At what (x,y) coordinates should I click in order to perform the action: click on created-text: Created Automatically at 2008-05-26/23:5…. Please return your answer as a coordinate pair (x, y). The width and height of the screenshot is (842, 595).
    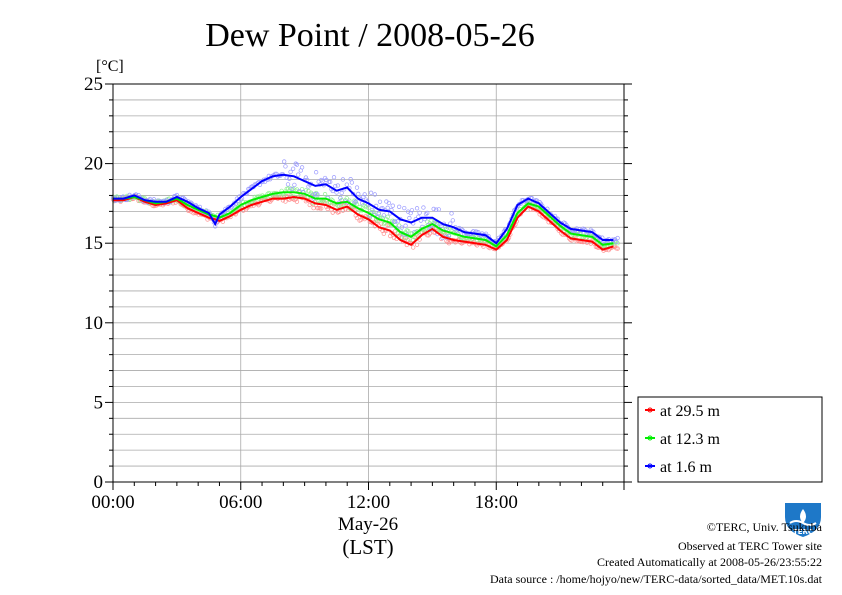
    Looking at the image, I should click on (709, 562).